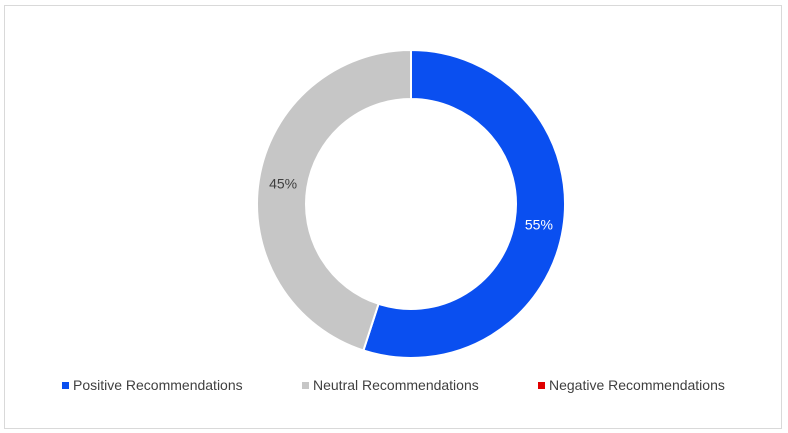 This screenshot has width=788, height=433. I want to click on legend-label-positive: Positive Recommendations, so click(158, 385).